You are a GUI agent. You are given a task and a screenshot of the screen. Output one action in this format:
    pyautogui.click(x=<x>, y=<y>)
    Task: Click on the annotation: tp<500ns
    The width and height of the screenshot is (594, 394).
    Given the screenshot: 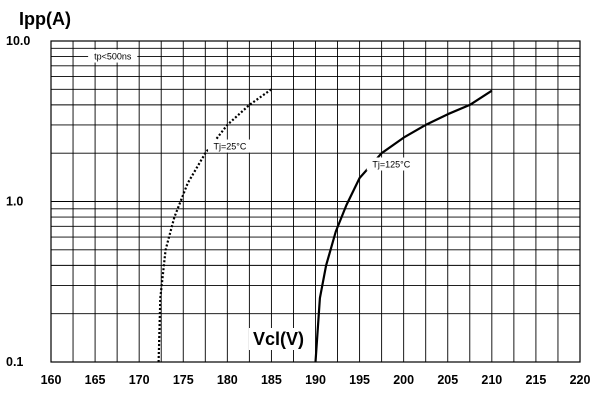 What is the action you would take?
    pyautogui.click(x=113, y=56)
    